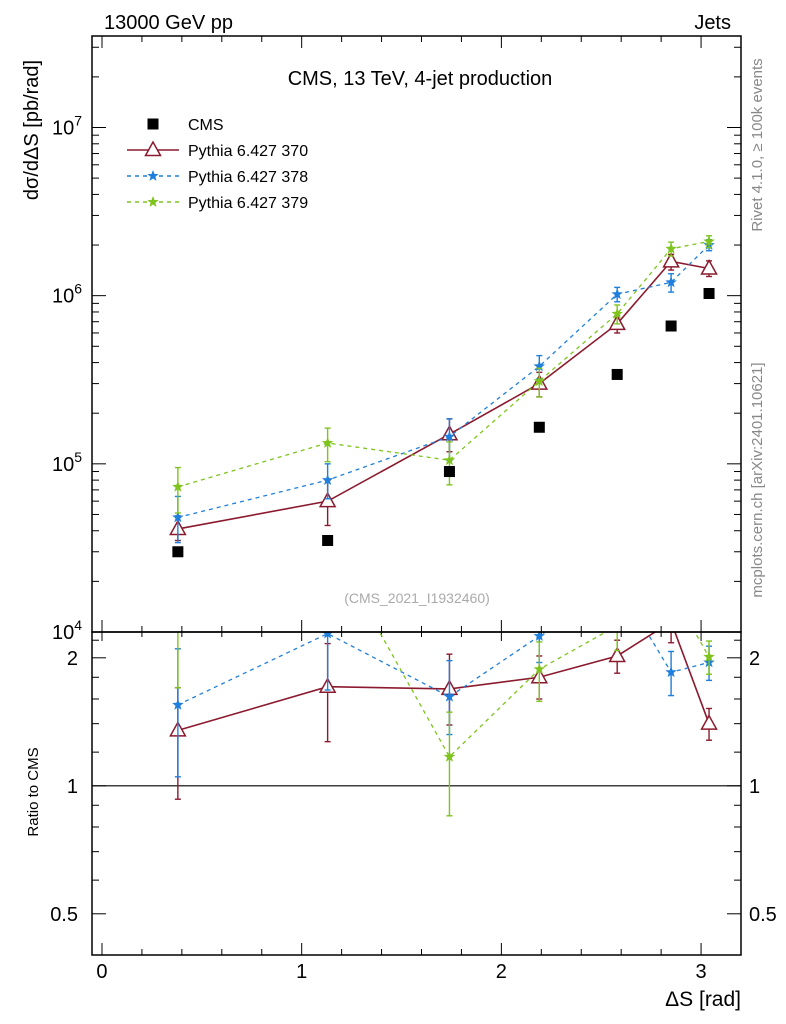 This screenshot has height=1024, width=786. What do you see at coordinates (754, 659) in the screenshot?
I see `ratio-tick-label-right: 2` at bounding box center [754, 659].